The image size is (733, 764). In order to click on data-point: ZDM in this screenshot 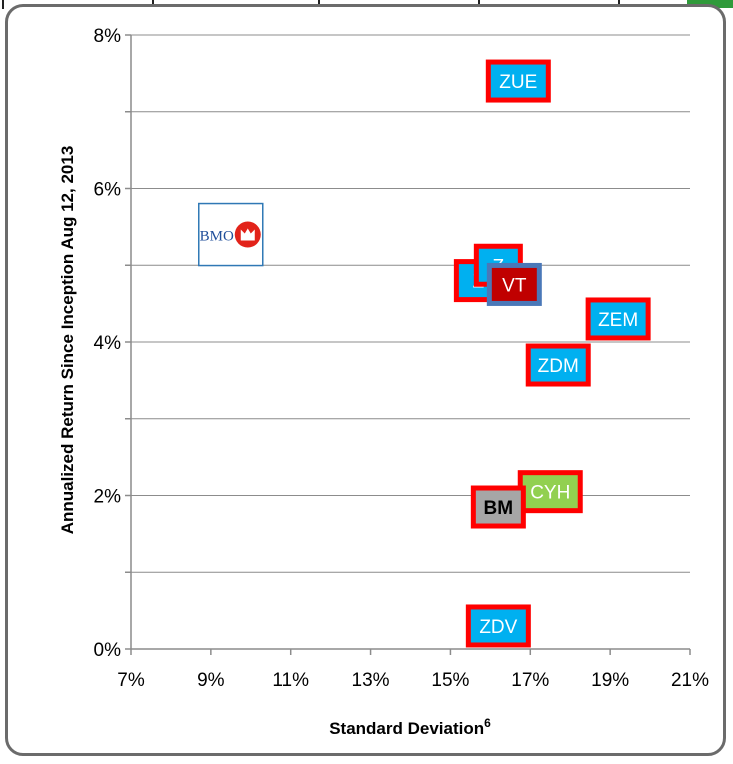, I will do `click(558, 365)`.